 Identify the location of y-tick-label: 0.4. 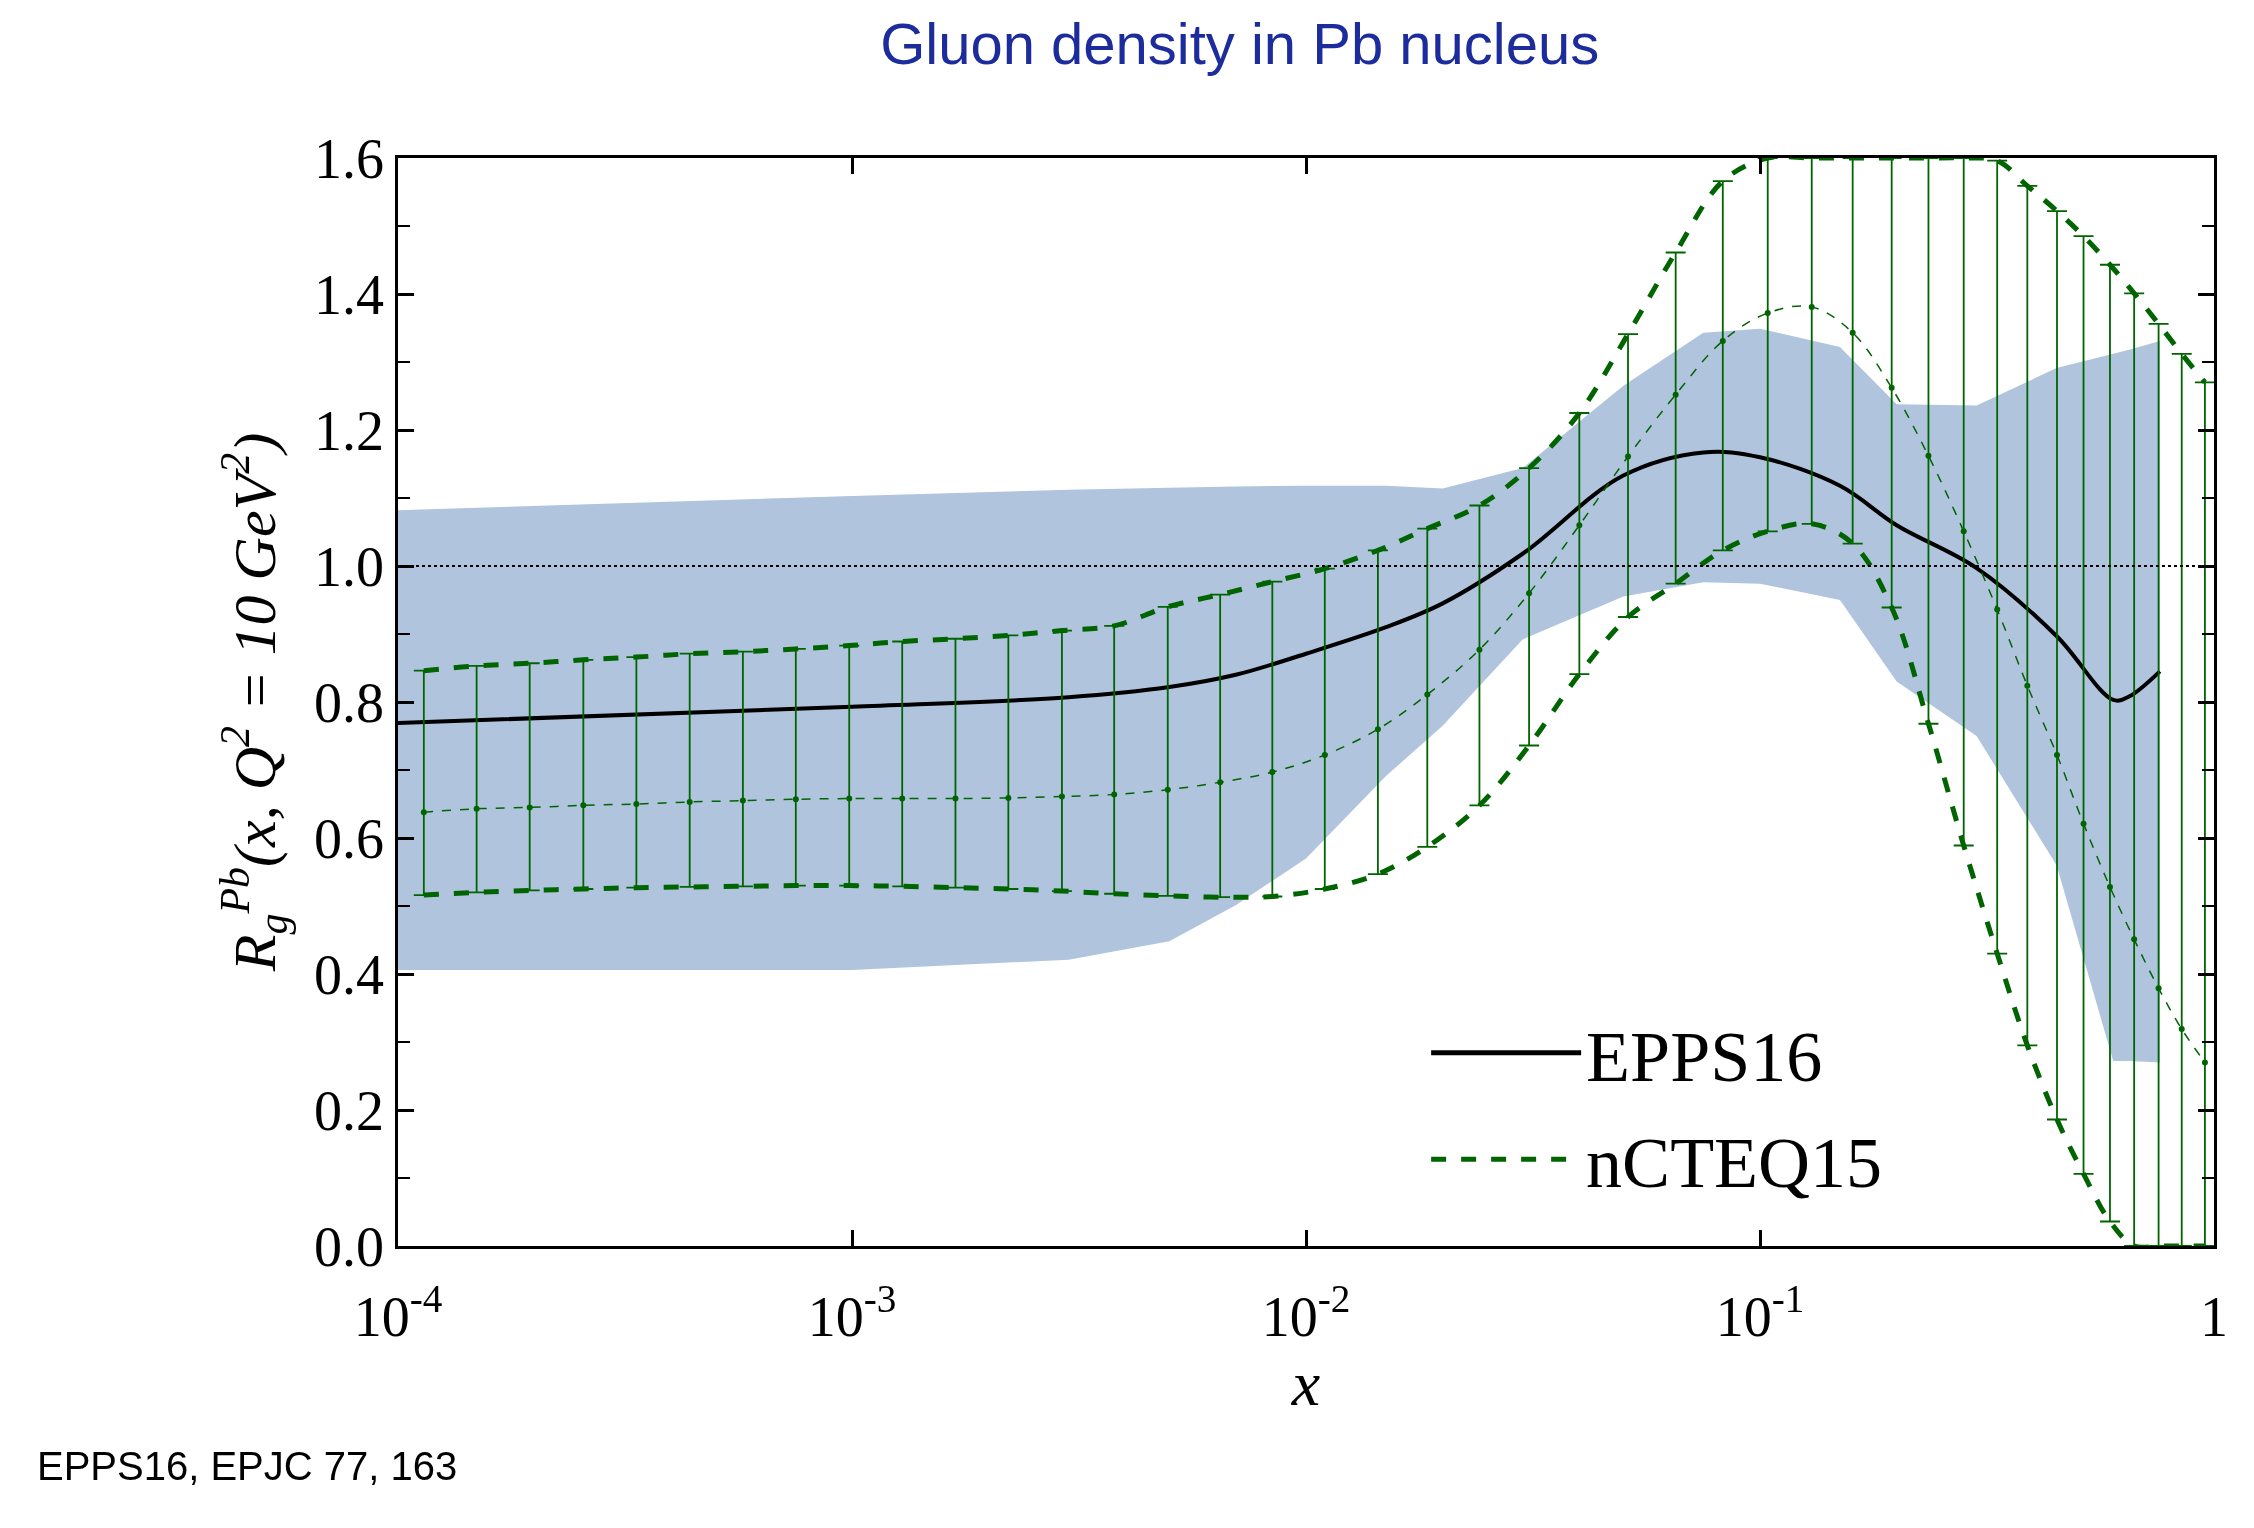
(349, 974).